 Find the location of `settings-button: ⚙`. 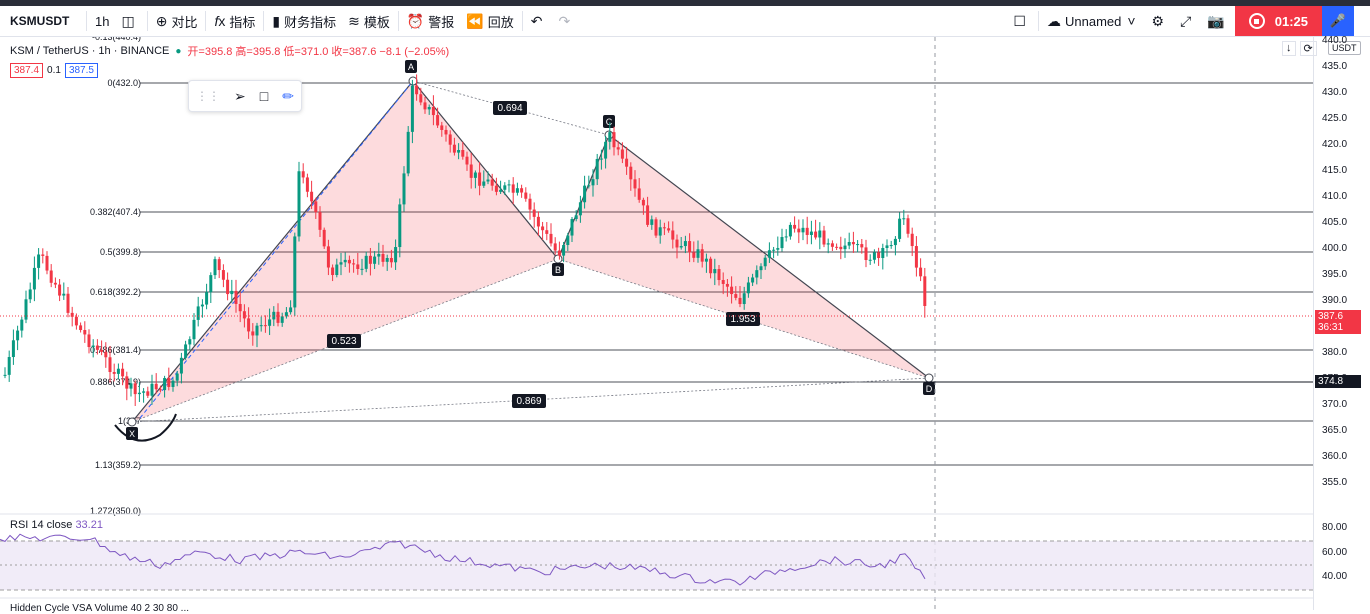

settings-button: ⚙ is located at coordinates (1160, 21).